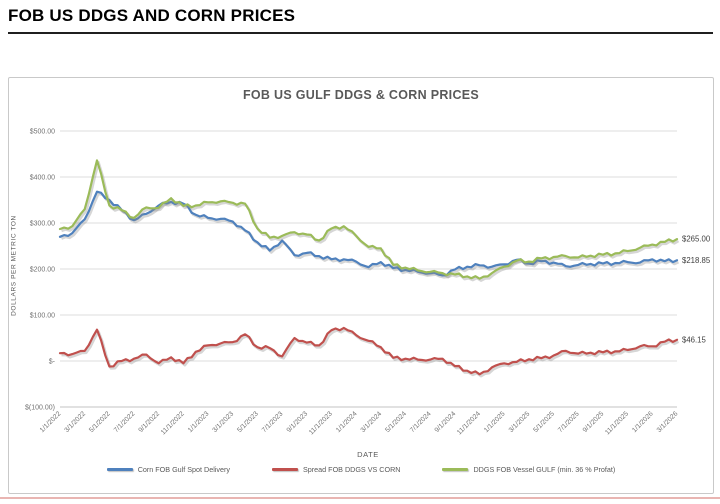 This screenshot has height=504, width=720. I want to click on x-axis-title: DATE, so click(368, 454).